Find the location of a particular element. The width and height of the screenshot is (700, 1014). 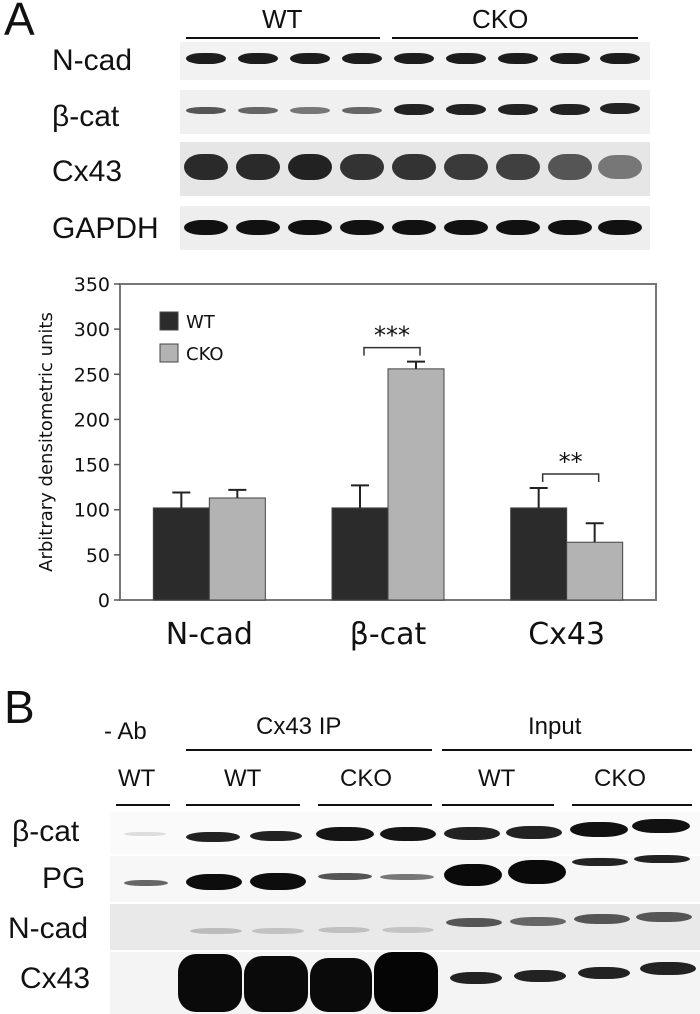

blot-label-gapdh: GAPDH is located at coordinates (105, 228).